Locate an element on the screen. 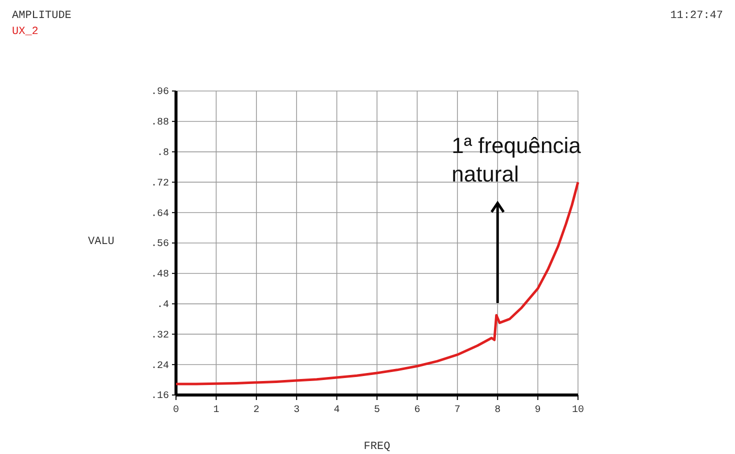 The height and width of the screenshot is (454, 735). x-tick-label: 8 is located at coordinates (497, 410).